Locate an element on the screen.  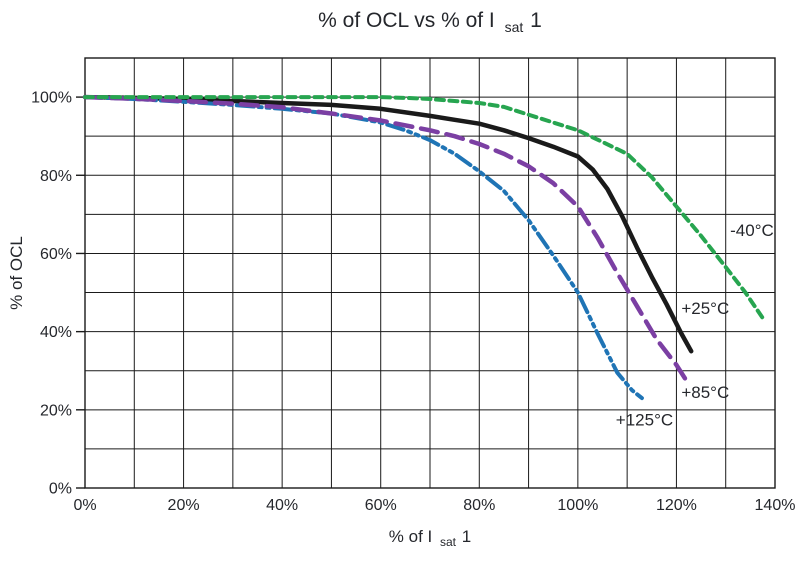
x-tick-label: 60% is located at coordinates (381, 505).